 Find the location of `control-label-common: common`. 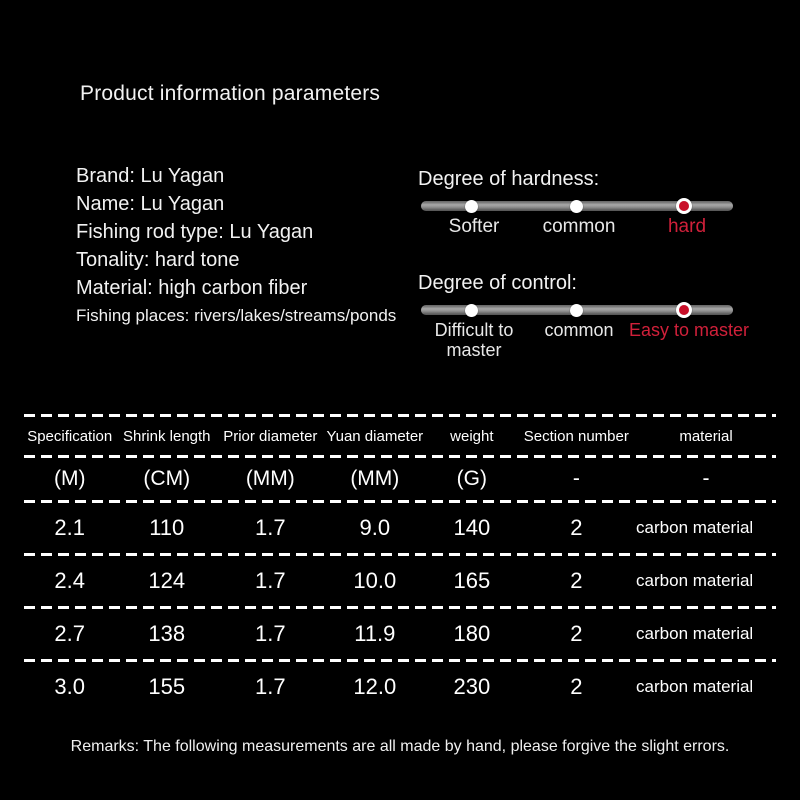

control-label-common: common is located at coordinates (579, 330).